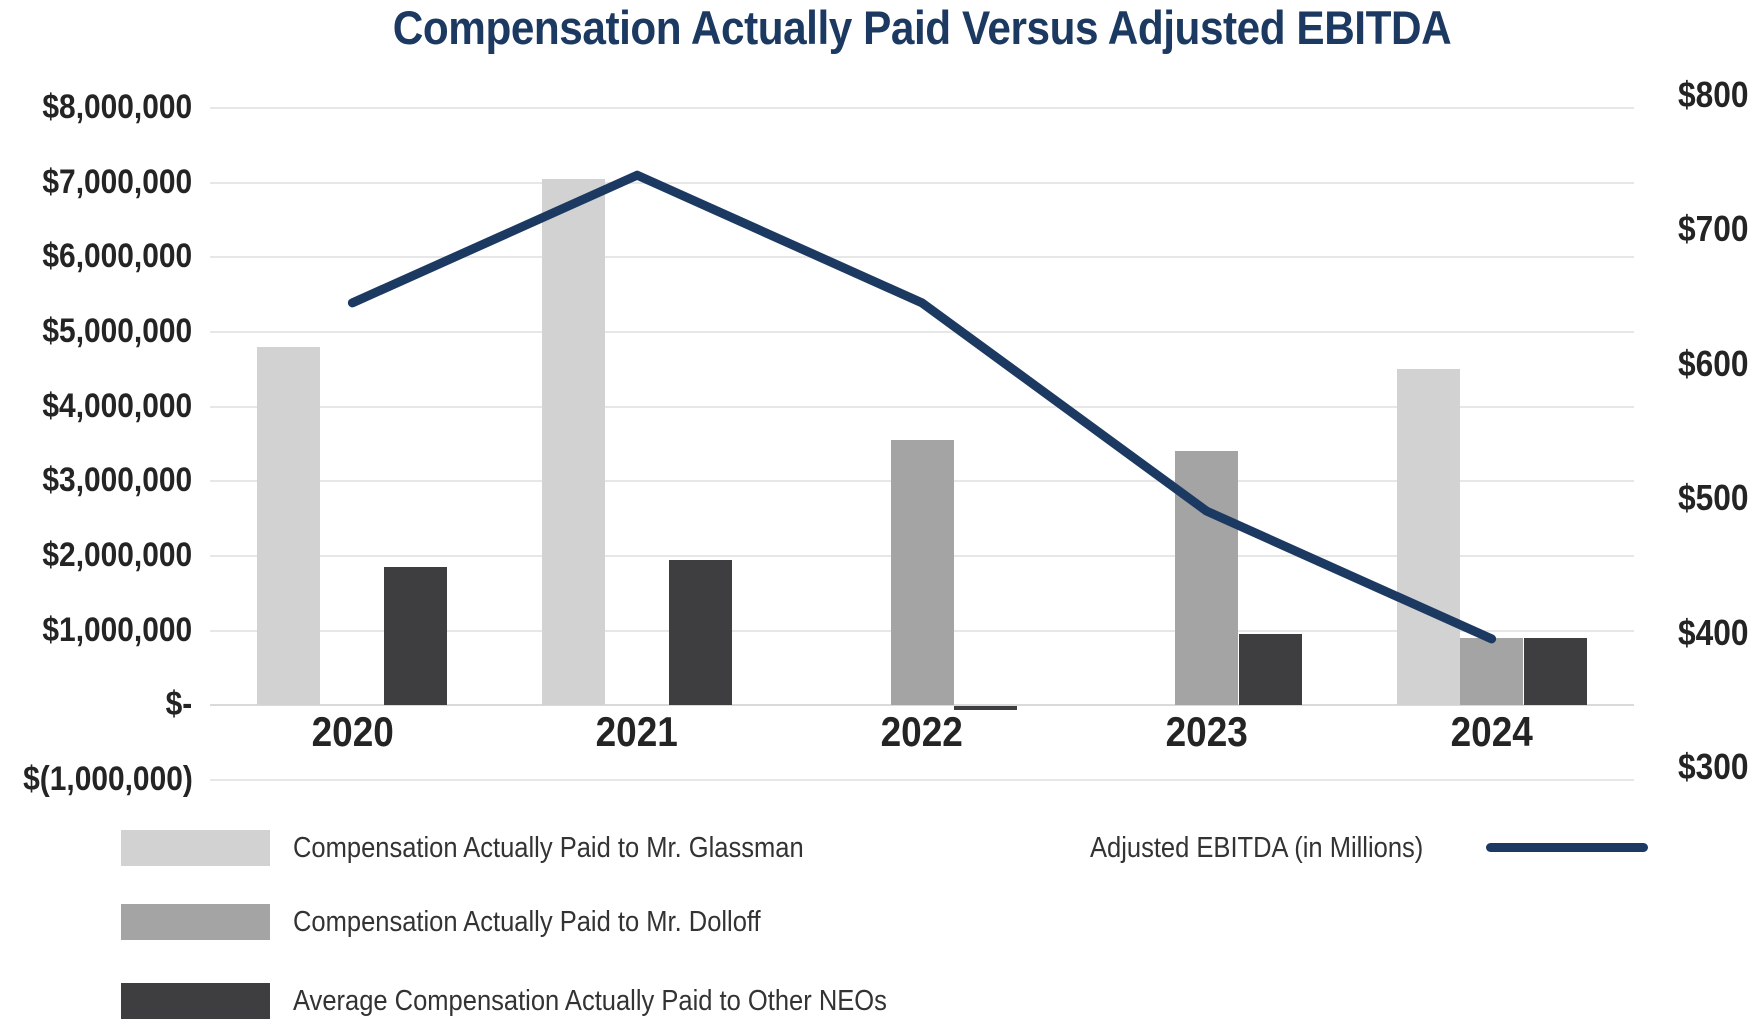 The width and height of the screenshot is (1759, 1020). I want to click on left-axis-tick-$8,000,000: $8,000,000, so click(117, 107).